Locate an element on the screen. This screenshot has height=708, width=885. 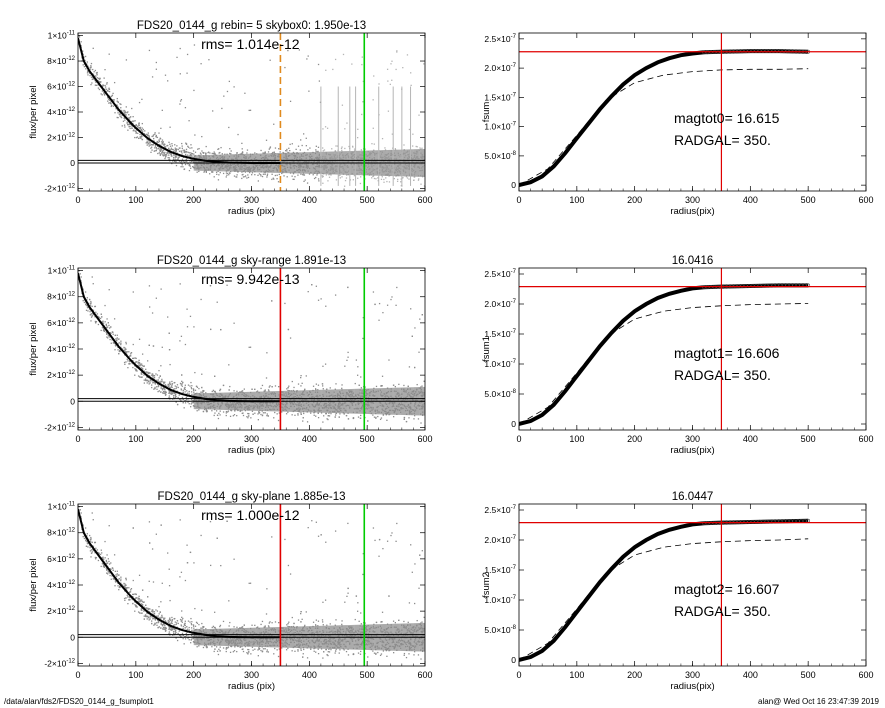
y-tick-label: -2×10⁻¹² is located at coordinates (59, 188).